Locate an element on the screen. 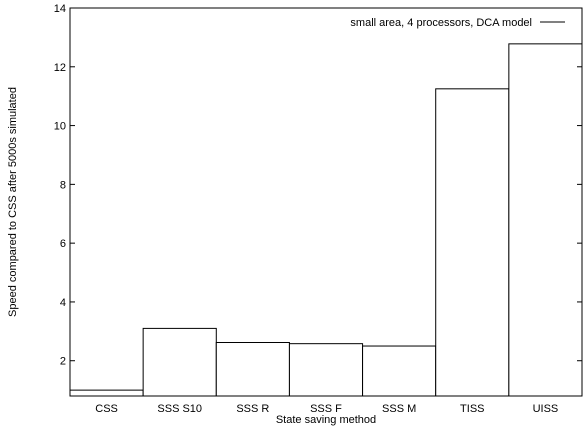  x-tick-label: UISS is located at coordinates (546, 409).